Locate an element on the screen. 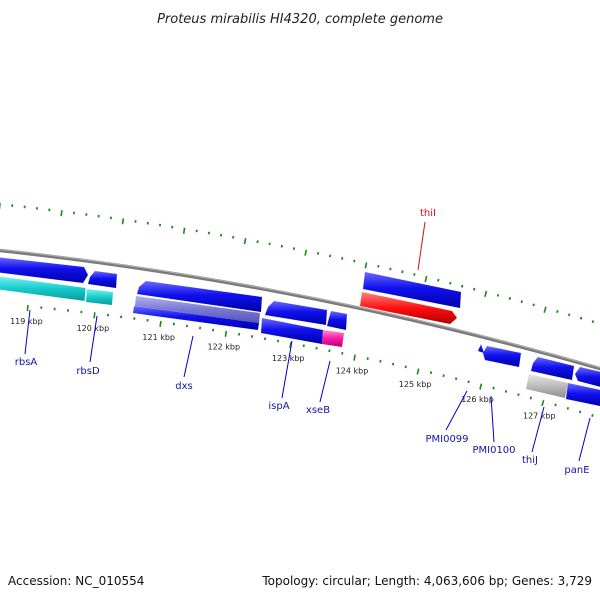 Image resolution: width=600 pixels, height=600 pixels. label-PMI0099: PMI0099 is located at coordinates (446, 439).